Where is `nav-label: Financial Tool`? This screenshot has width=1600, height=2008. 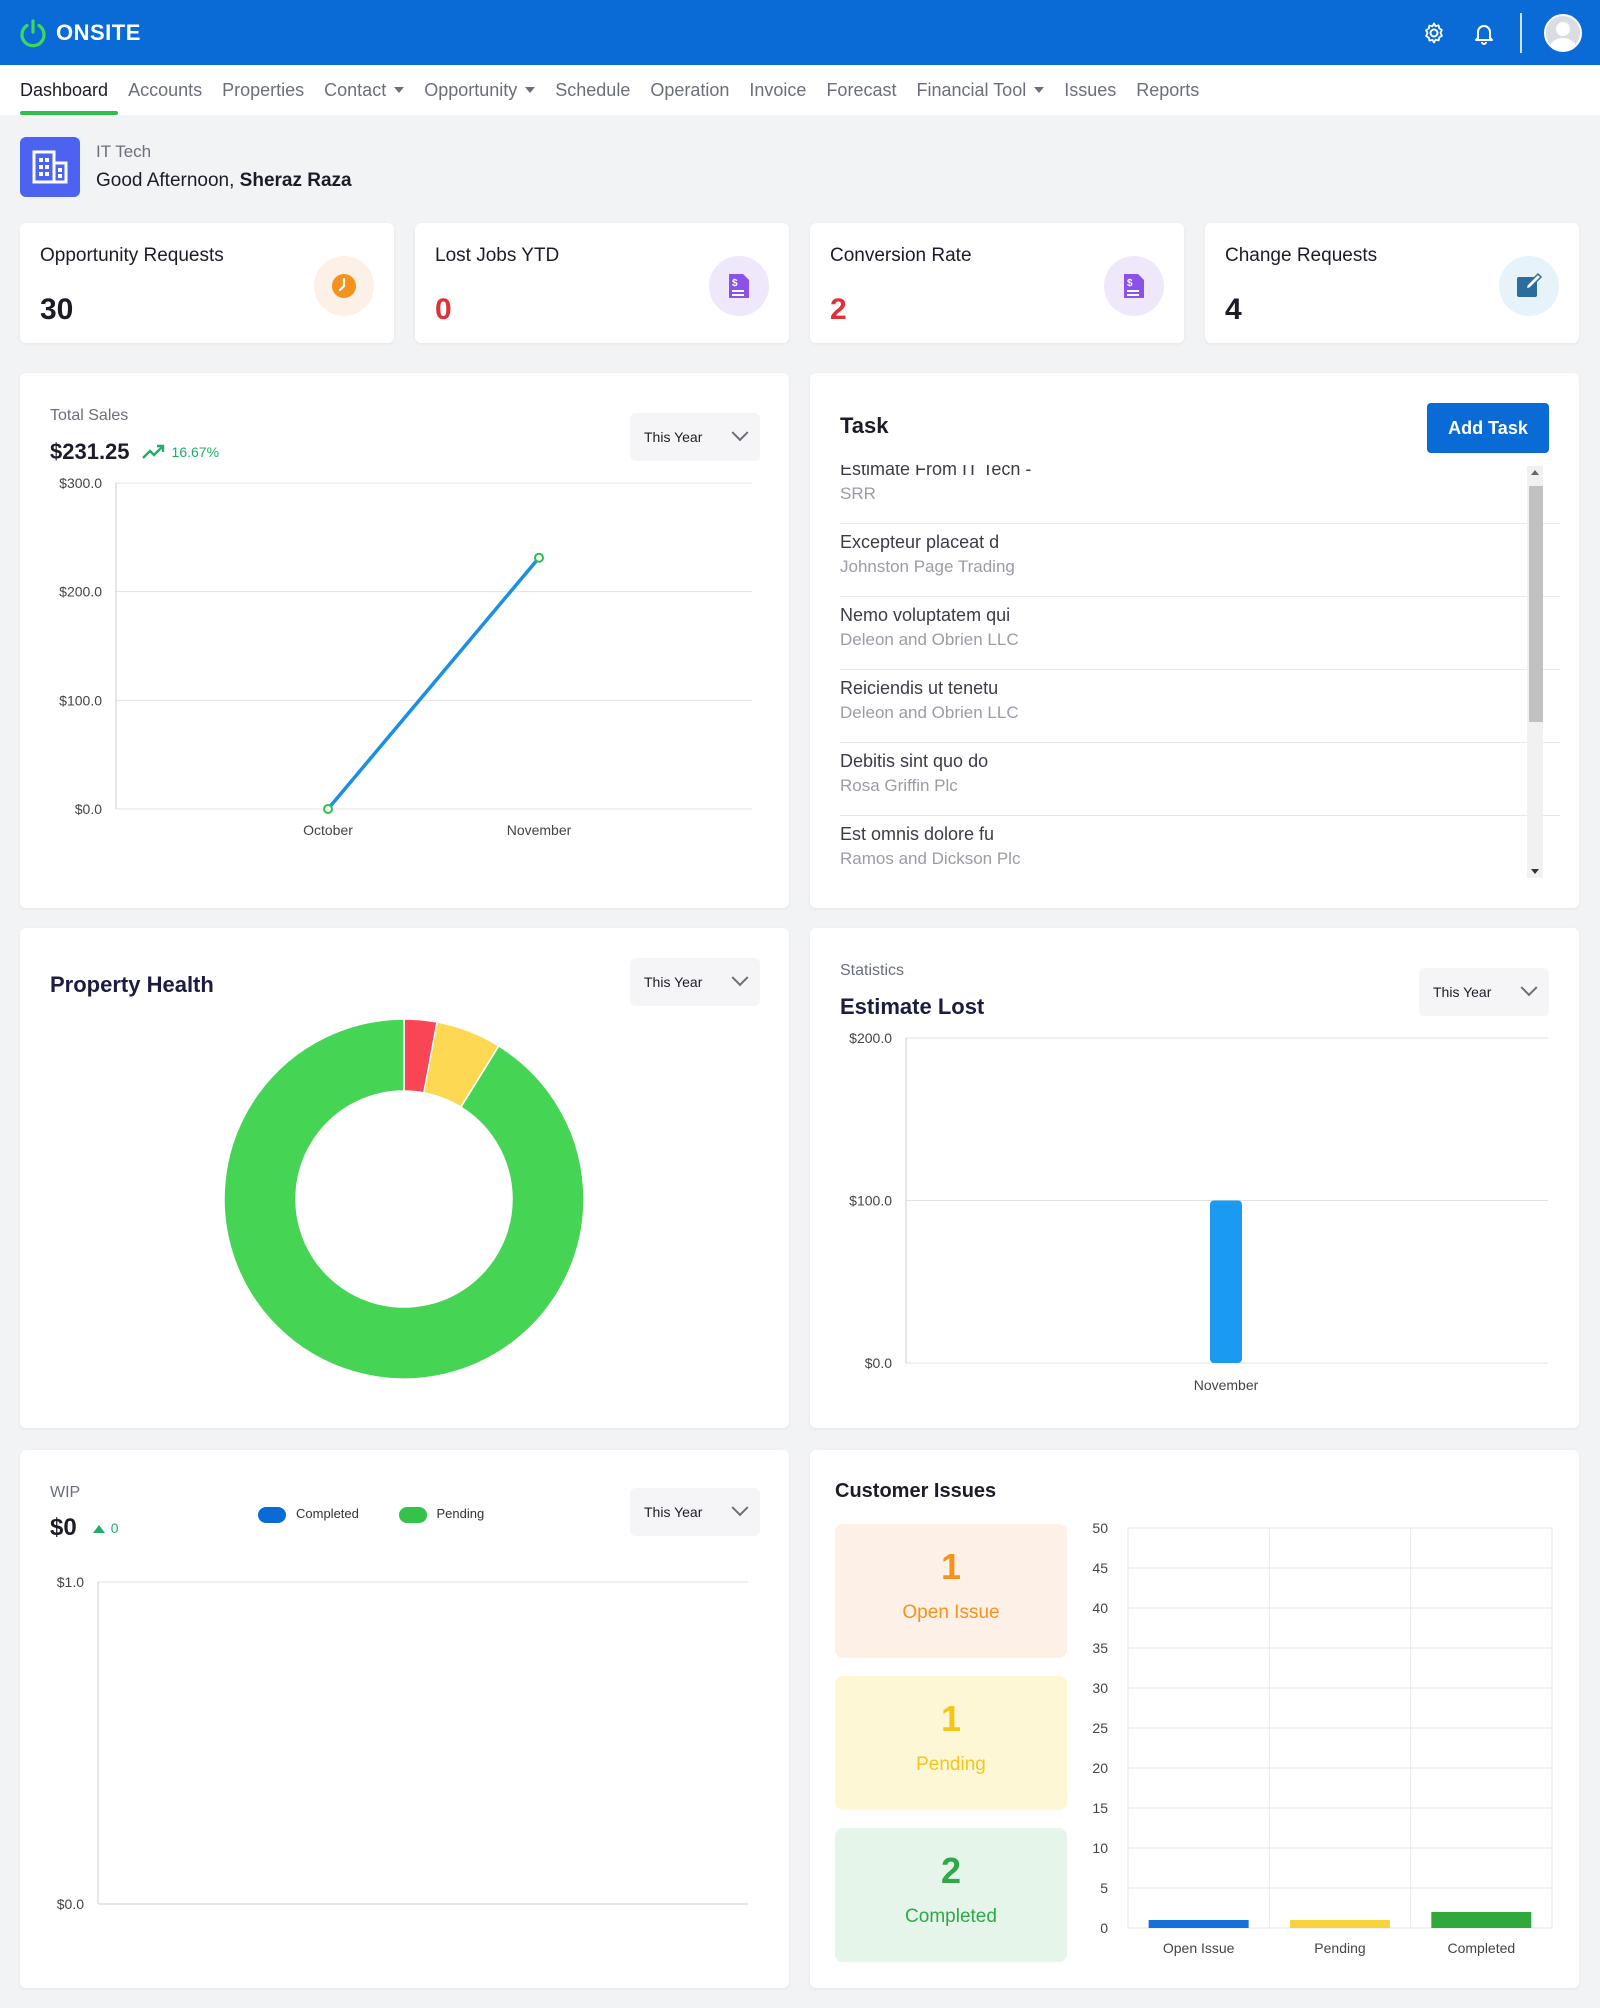
nav-label: Financial Tool is located at coordinates (971, 89).